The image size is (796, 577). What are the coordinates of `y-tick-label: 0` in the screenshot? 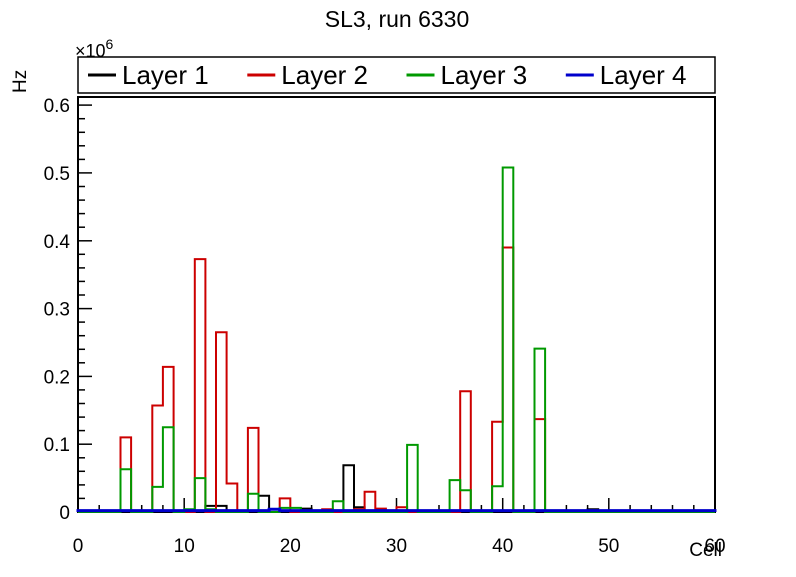 It's located at (64, 513).